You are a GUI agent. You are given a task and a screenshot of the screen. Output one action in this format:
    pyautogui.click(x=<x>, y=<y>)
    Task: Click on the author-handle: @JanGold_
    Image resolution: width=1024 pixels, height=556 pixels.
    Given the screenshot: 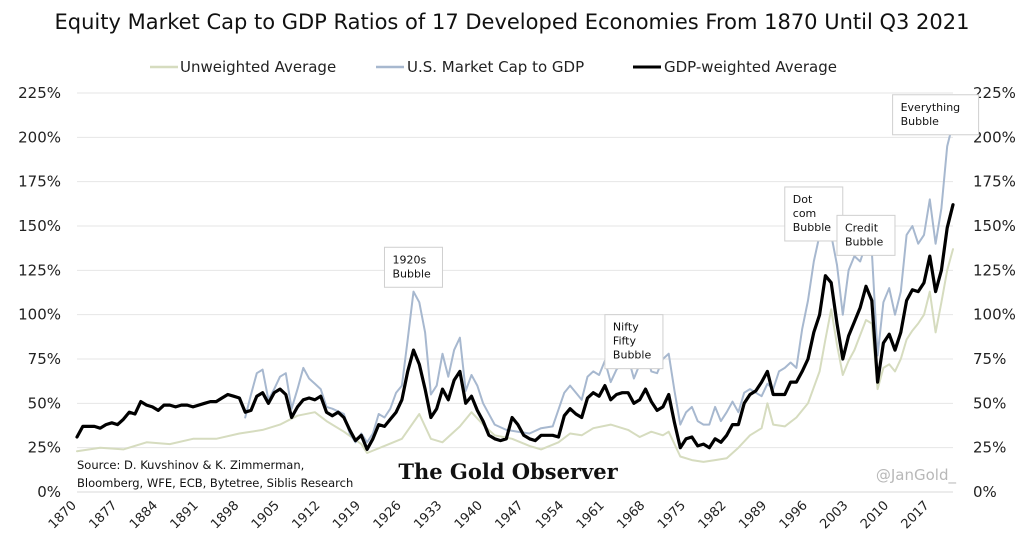 What is the action you would take?
    pyautogui.click(x=916, y=475)
    